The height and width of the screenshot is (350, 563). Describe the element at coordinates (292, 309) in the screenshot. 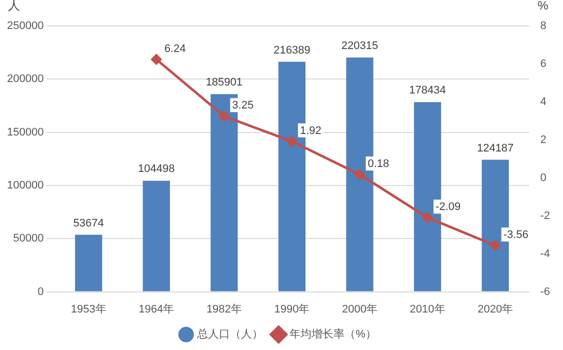

I see `x-tick-label: 1990年` at that location.